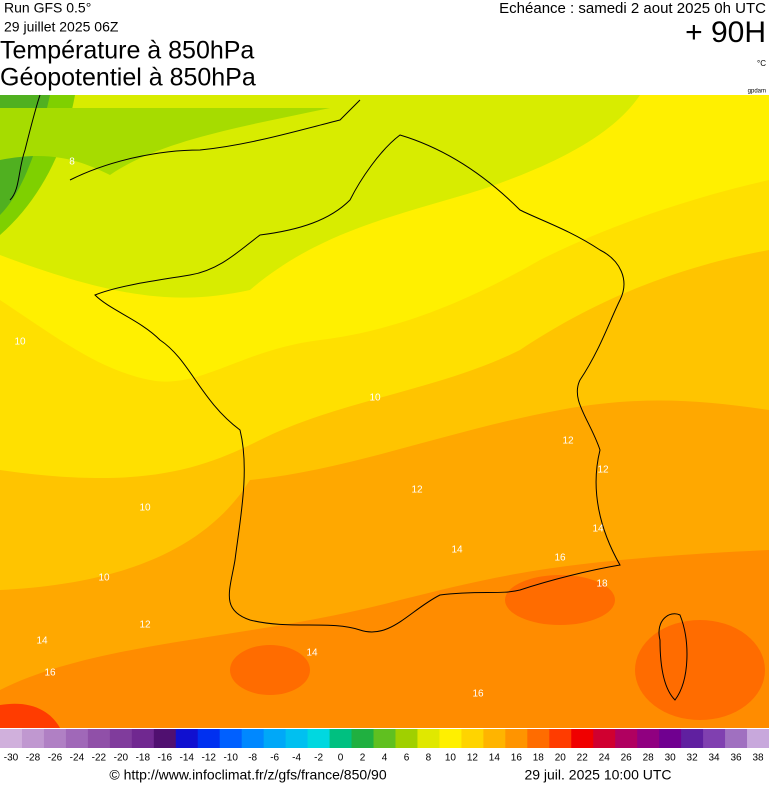 Image resolution: width=769 pixels, height=786 pixels. I want to click on scale-label: 22, so click(583, 758).